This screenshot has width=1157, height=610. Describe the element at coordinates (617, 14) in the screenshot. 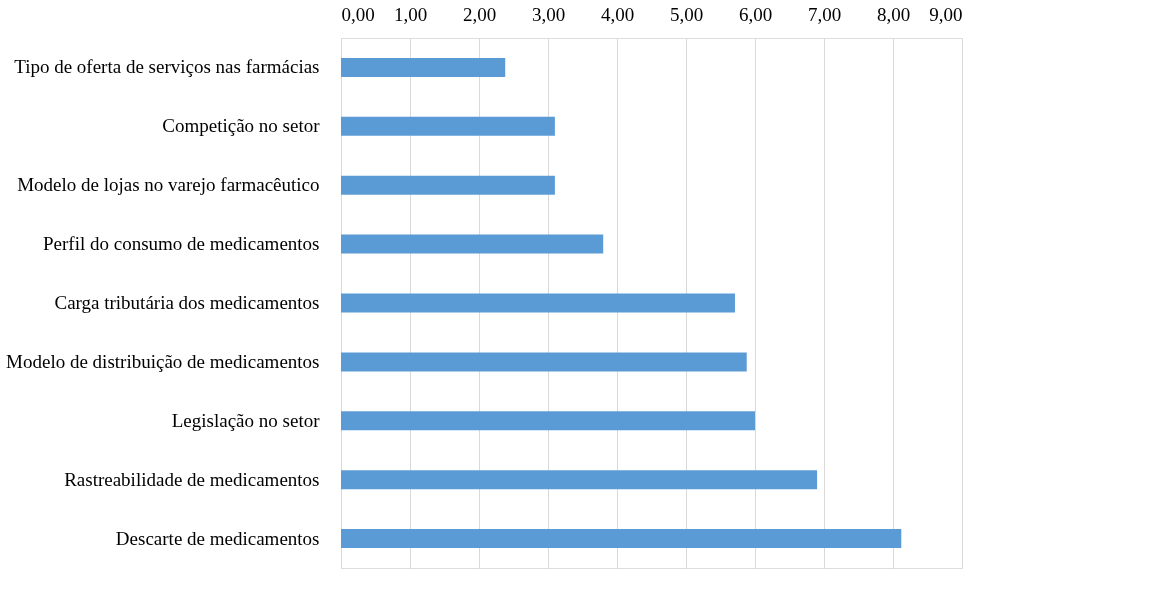

I see `x-tick-label: 4,00` at that location.